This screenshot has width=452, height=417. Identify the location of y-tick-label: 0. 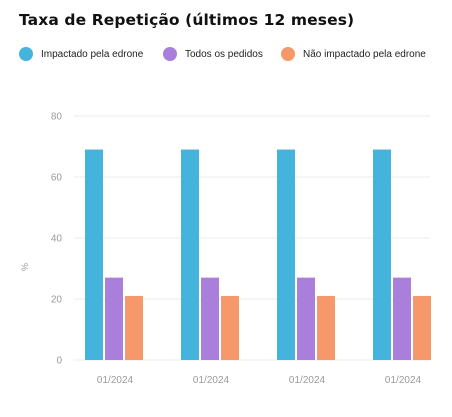
(59, 361).